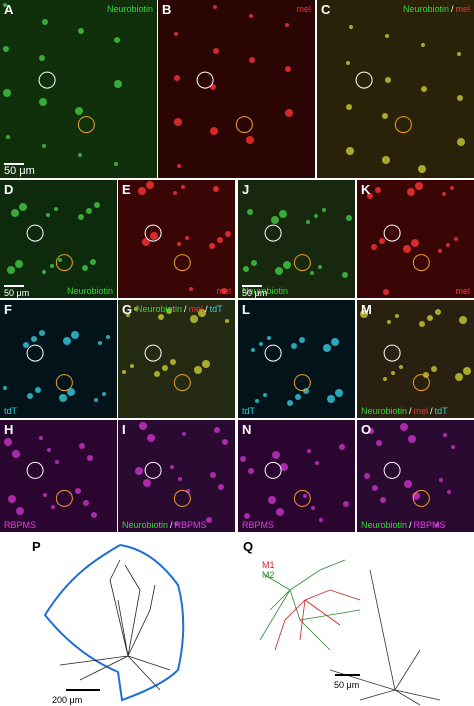  Describe the element at coordinates (403, 525) in the screenshot. I see `channel-label: Neurobiotin / RBPMS` at that location.